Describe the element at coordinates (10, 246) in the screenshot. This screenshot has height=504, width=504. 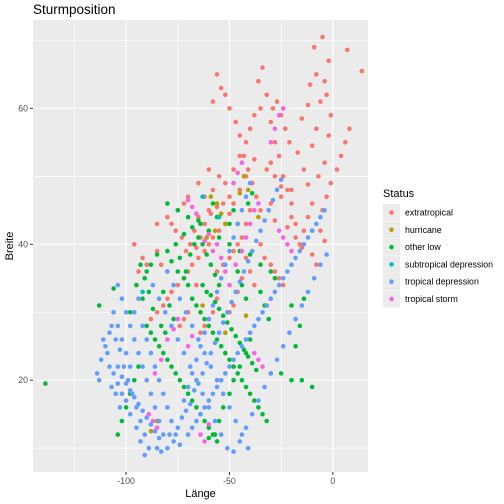
I see `y-axis-title: Breite` at that location.